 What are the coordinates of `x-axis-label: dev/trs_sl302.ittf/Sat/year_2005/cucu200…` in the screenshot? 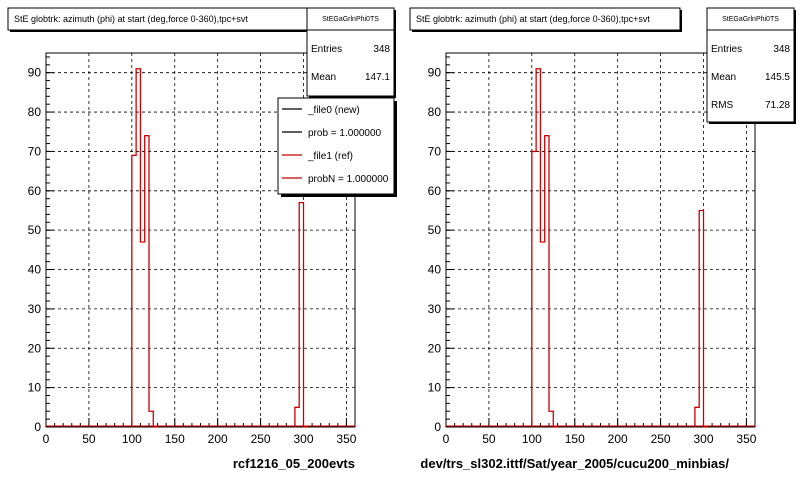 It's located at (574, 463).